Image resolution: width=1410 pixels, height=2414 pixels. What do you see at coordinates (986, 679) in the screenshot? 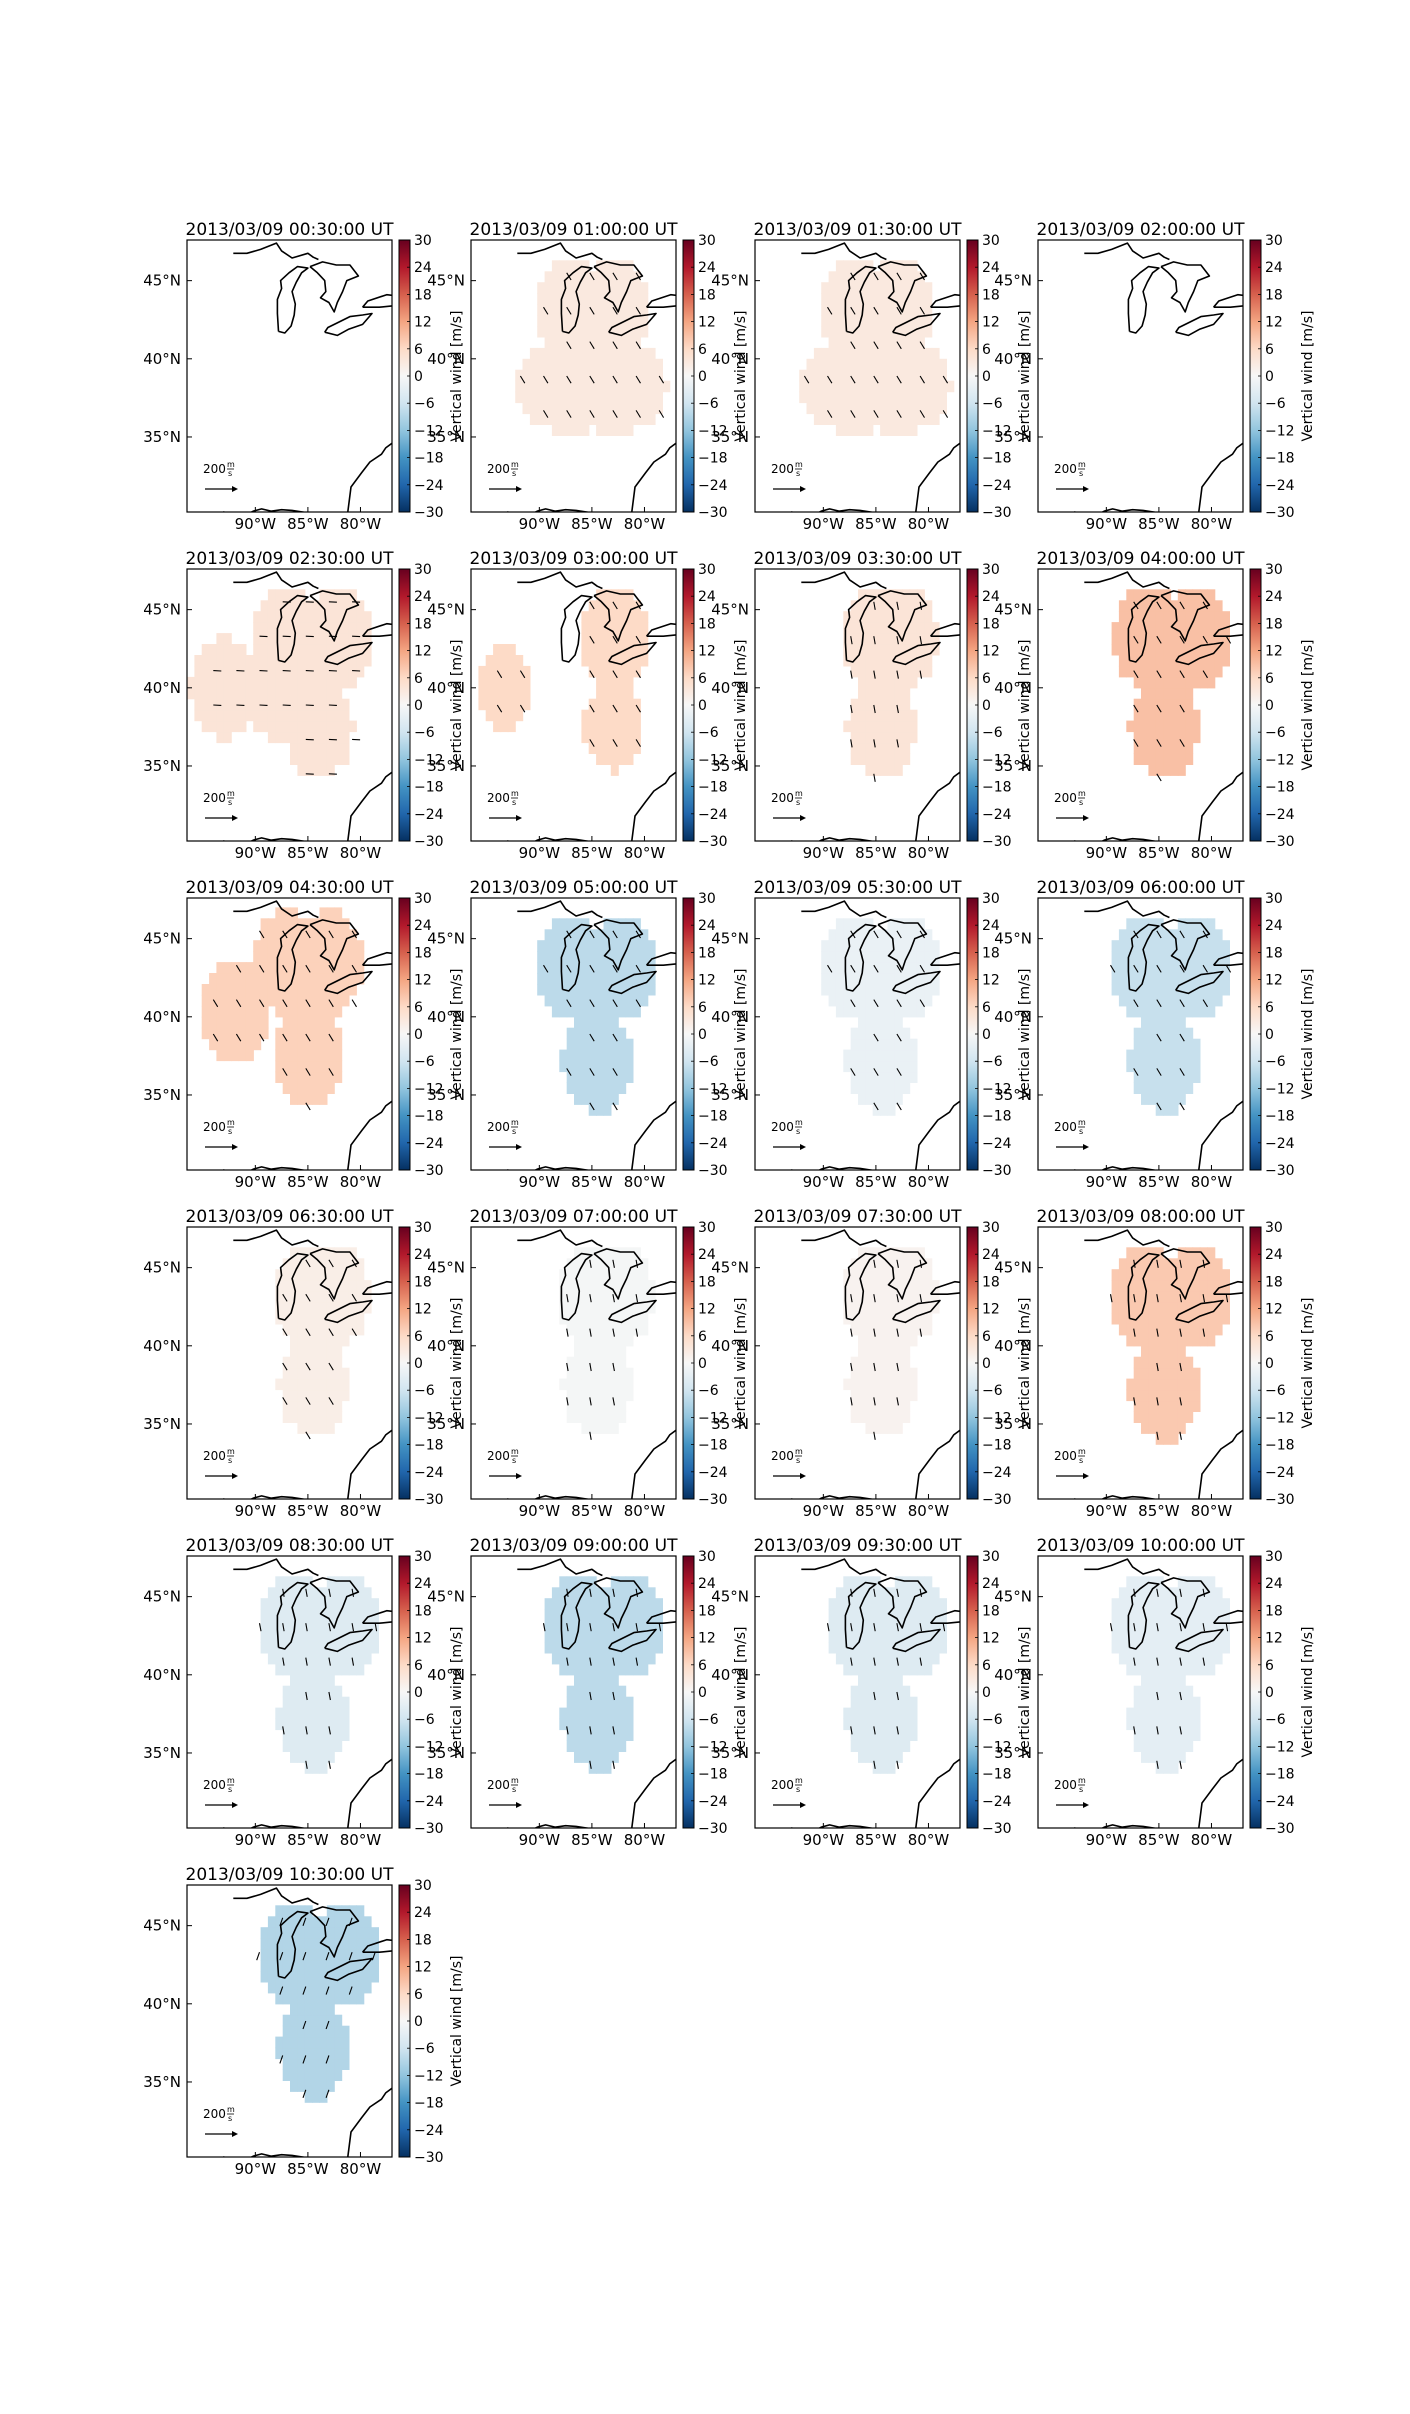
I see `colorbar-tick-label: 6` at bounding box center [986, 679].